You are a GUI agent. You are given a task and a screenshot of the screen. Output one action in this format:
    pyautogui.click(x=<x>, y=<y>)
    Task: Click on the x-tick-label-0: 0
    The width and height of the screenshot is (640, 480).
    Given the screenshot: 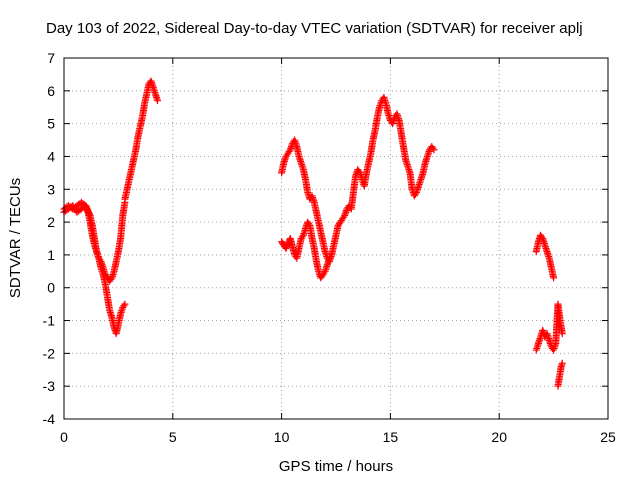 What is the action you would take?
    pyautogui.click(x=64, y=437)
    